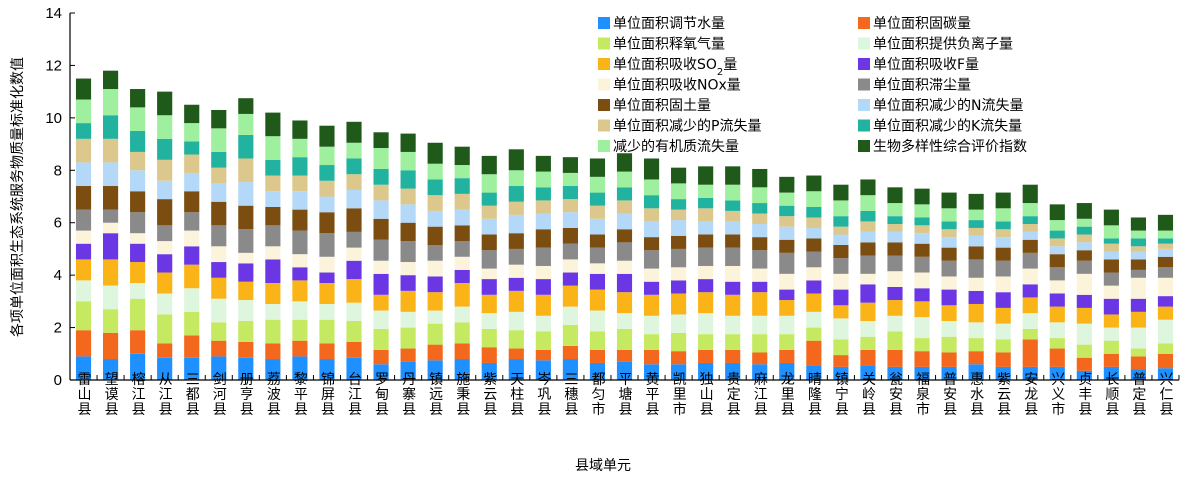 This screenshot has width=1188, height=478. Describe the element at coordinates (138, 394) in the screenshot. I see `x-tick-label: 榕江县` at that location.